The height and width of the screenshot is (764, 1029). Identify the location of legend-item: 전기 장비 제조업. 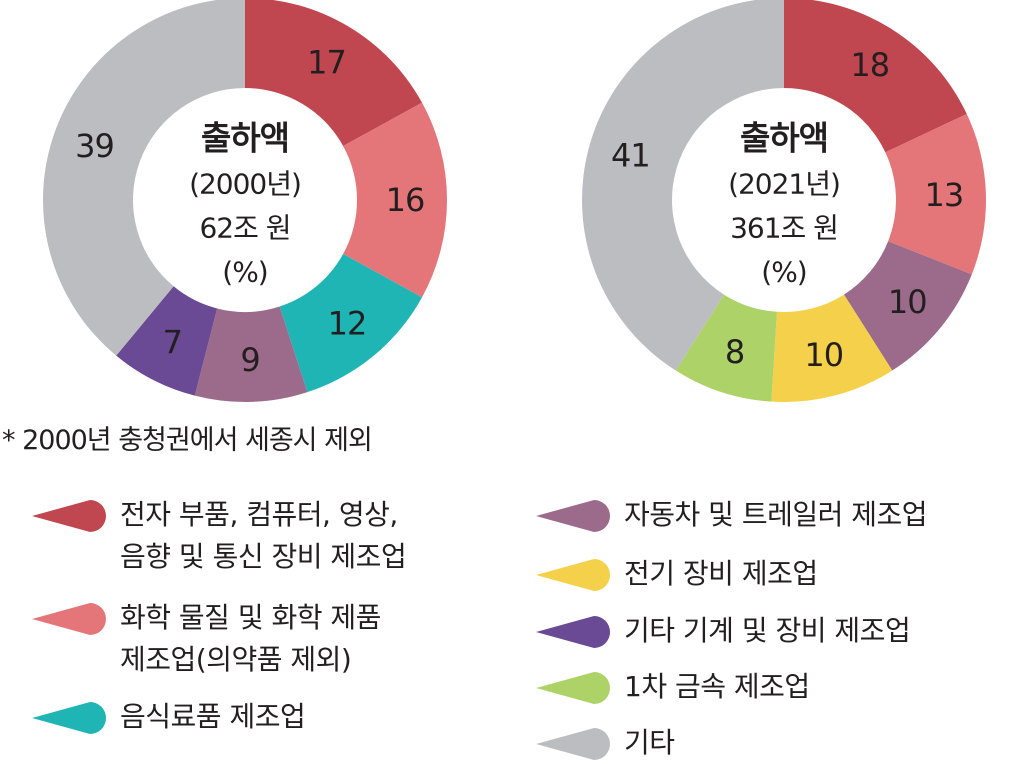
(676, 574).